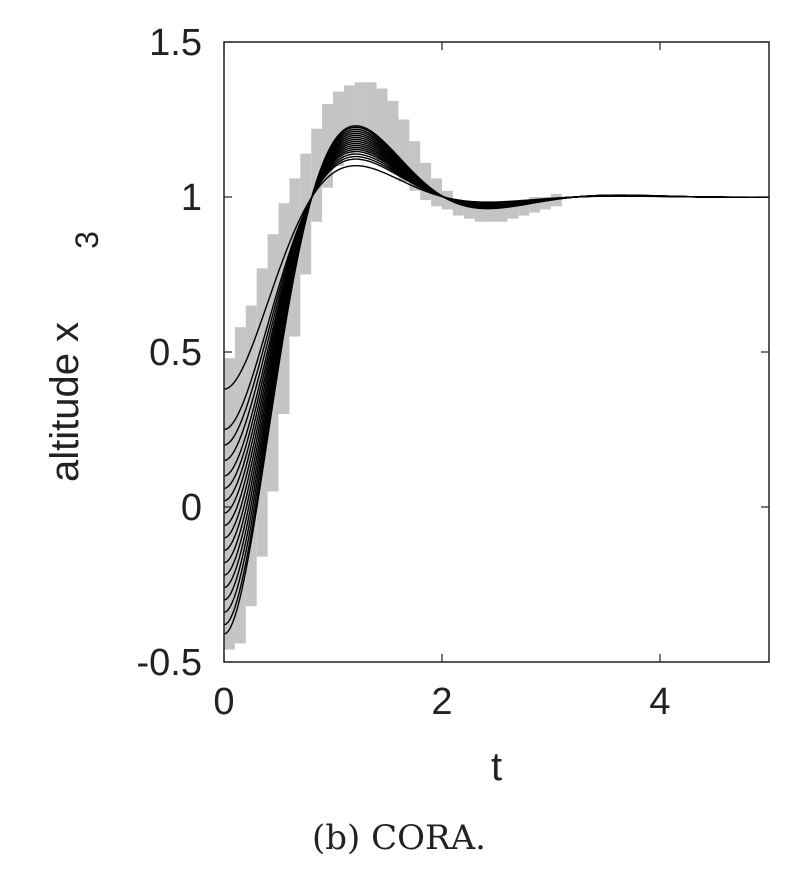 The height and width of the screenshot is (890, 798). What do you see at coordinates (441, 702) in the screenshot?
I see `x-tick-label: 2` at bounding box center [441, 702].